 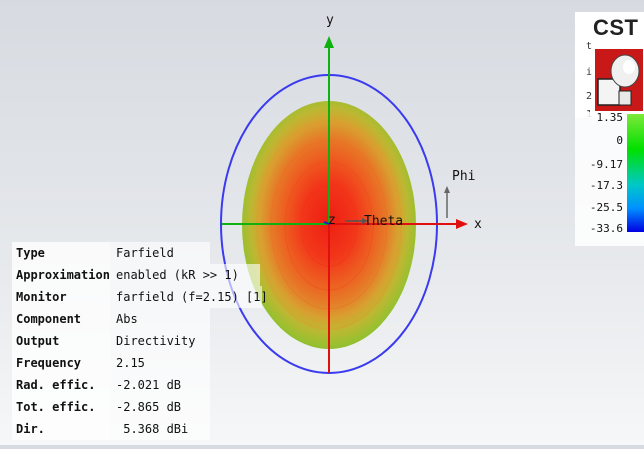 I want to click on info-row: Component Abs, so click(x=137, y=319).